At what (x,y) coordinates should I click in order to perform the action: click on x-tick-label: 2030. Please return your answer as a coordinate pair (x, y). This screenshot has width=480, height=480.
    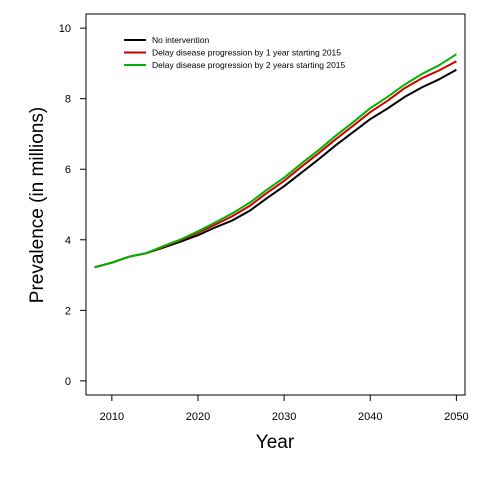
    Looking at the image, I should click on (284, 417).